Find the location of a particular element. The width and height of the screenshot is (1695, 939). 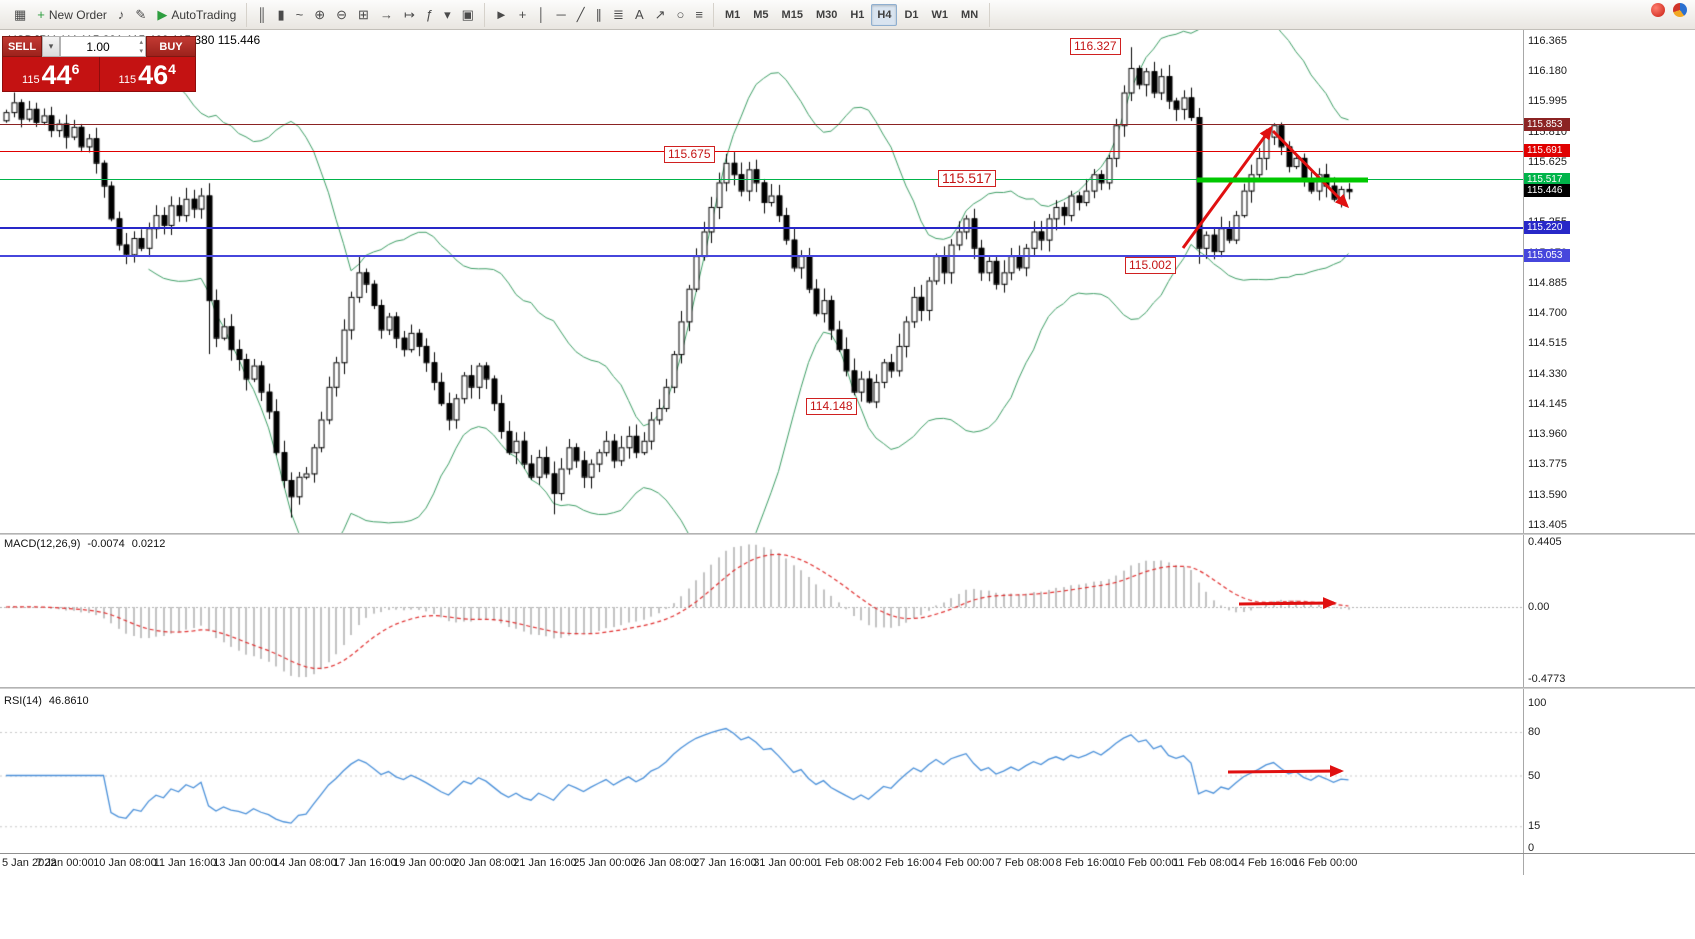

price-axis-label: 113.590 is located at coordinates (1547, 494).